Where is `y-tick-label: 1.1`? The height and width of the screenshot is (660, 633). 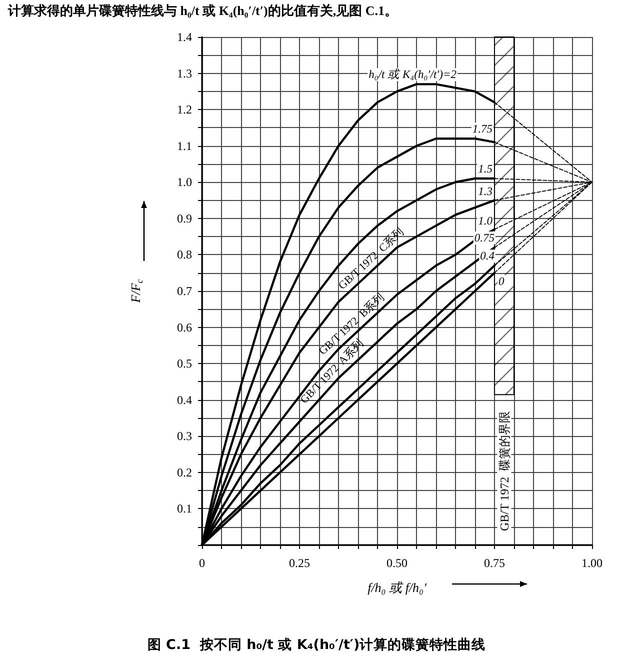 y-tick-label: 1.1 is located at coordinates (184, 145).